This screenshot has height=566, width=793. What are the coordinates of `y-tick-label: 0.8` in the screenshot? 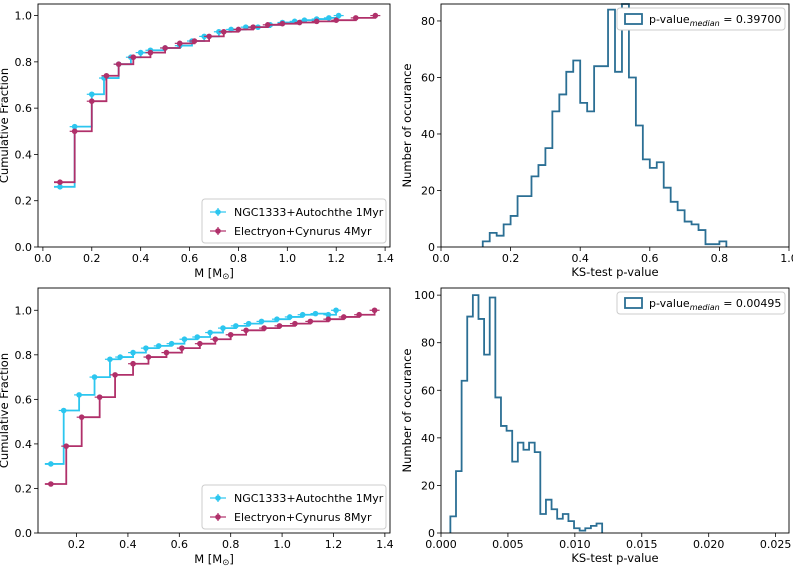 It's located at (24, 62).